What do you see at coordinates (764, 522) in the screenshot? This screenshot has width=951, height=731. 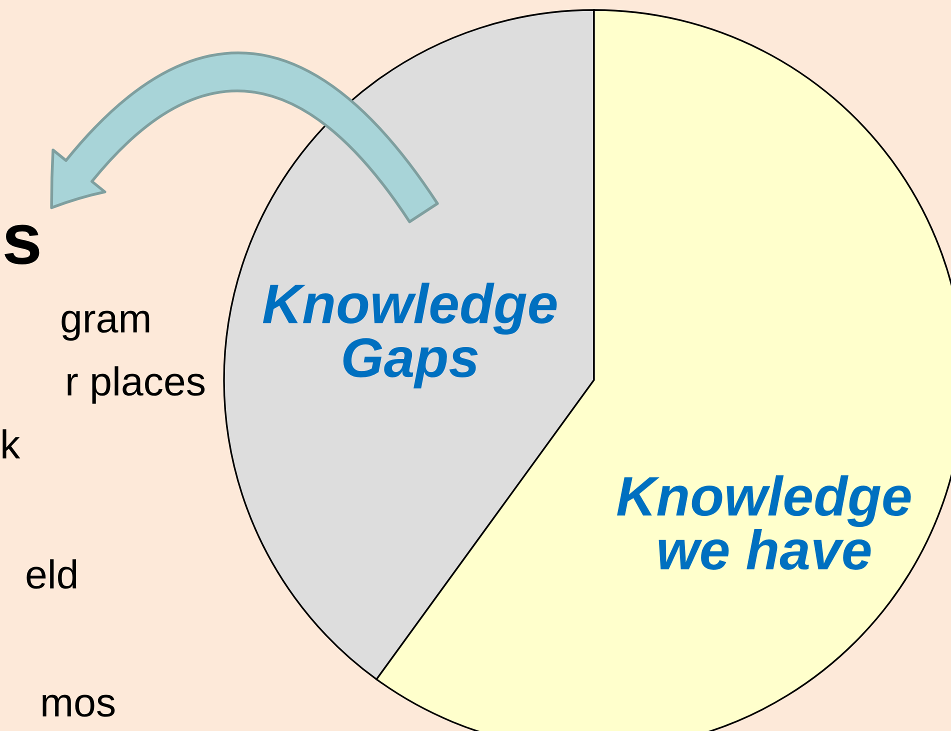 I see `slice-label: Knowledge we have` at bounding box center [764, 522].